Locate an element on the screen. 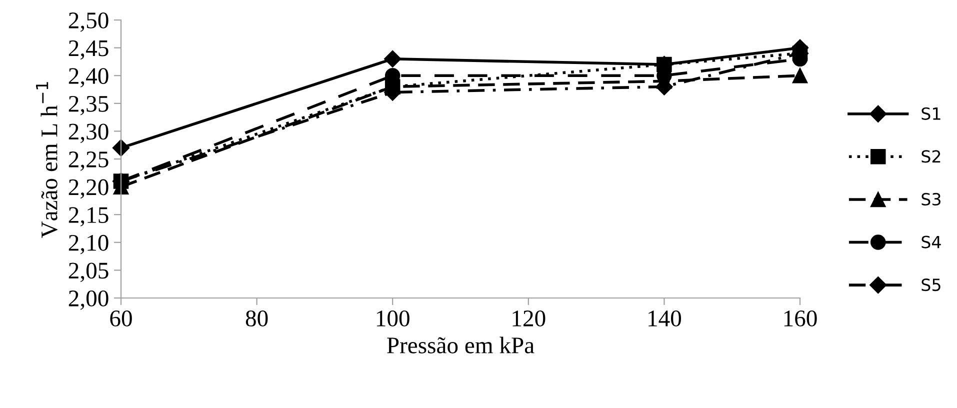  y-tick-label: 2,30 is located at coordinates (88, 134).